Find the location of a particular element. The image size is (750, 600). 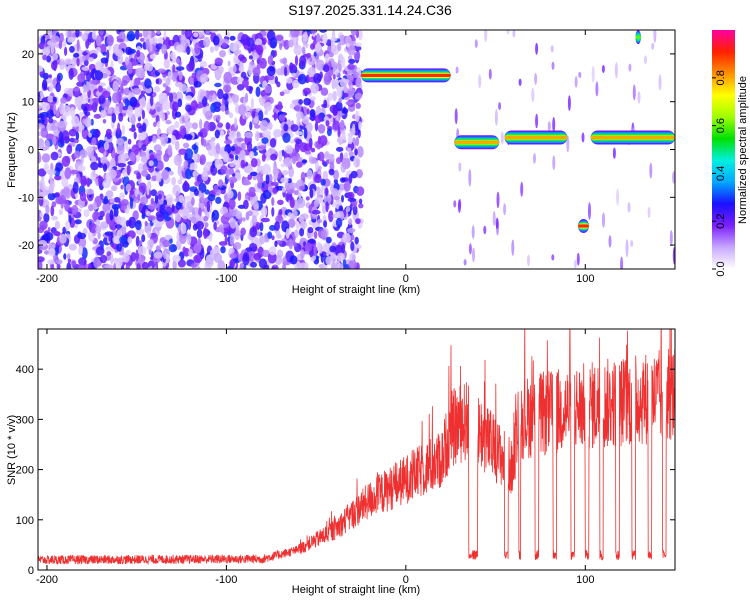

x-tick-label: -200 is located at coordinates (47, 279).